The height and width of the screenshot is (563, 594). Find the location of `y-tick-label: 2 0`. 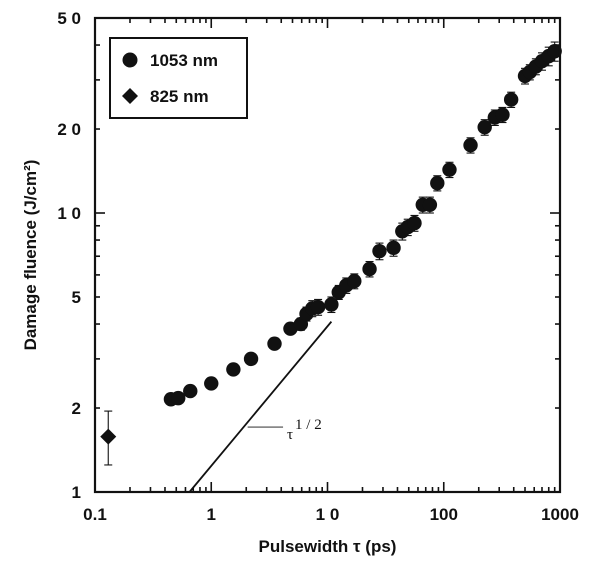

y-tick-label: 2 0 is located at coordinates (69, 129).